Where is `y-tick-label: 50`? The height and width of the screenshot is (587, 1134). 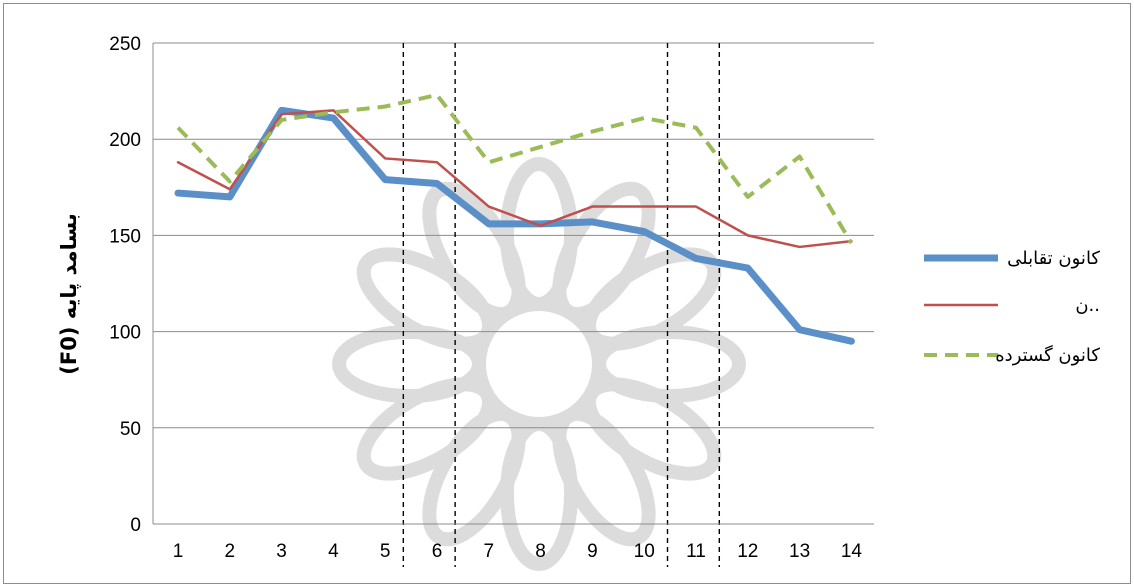
y-tick-label: 50 is located at coordinates (130, 429).